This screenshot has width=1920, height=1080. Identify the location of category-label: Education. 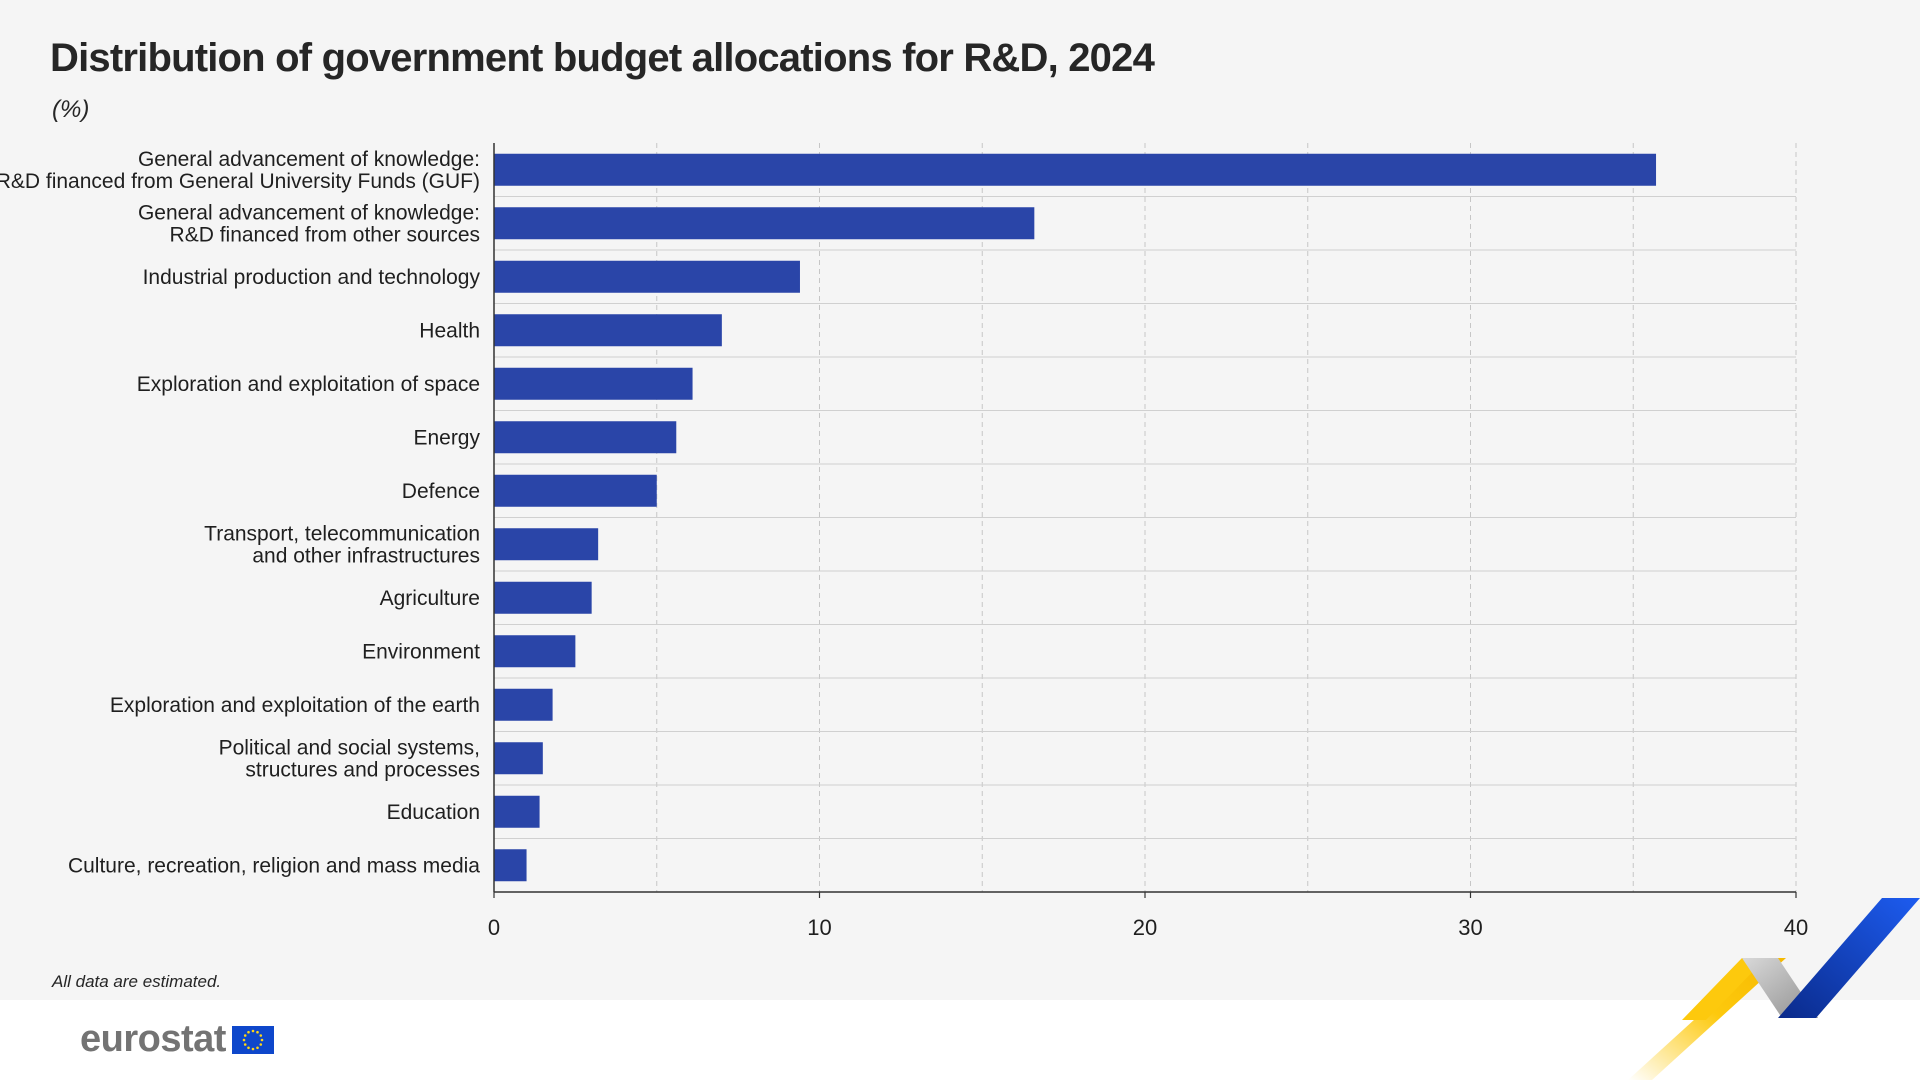
(433, 812).